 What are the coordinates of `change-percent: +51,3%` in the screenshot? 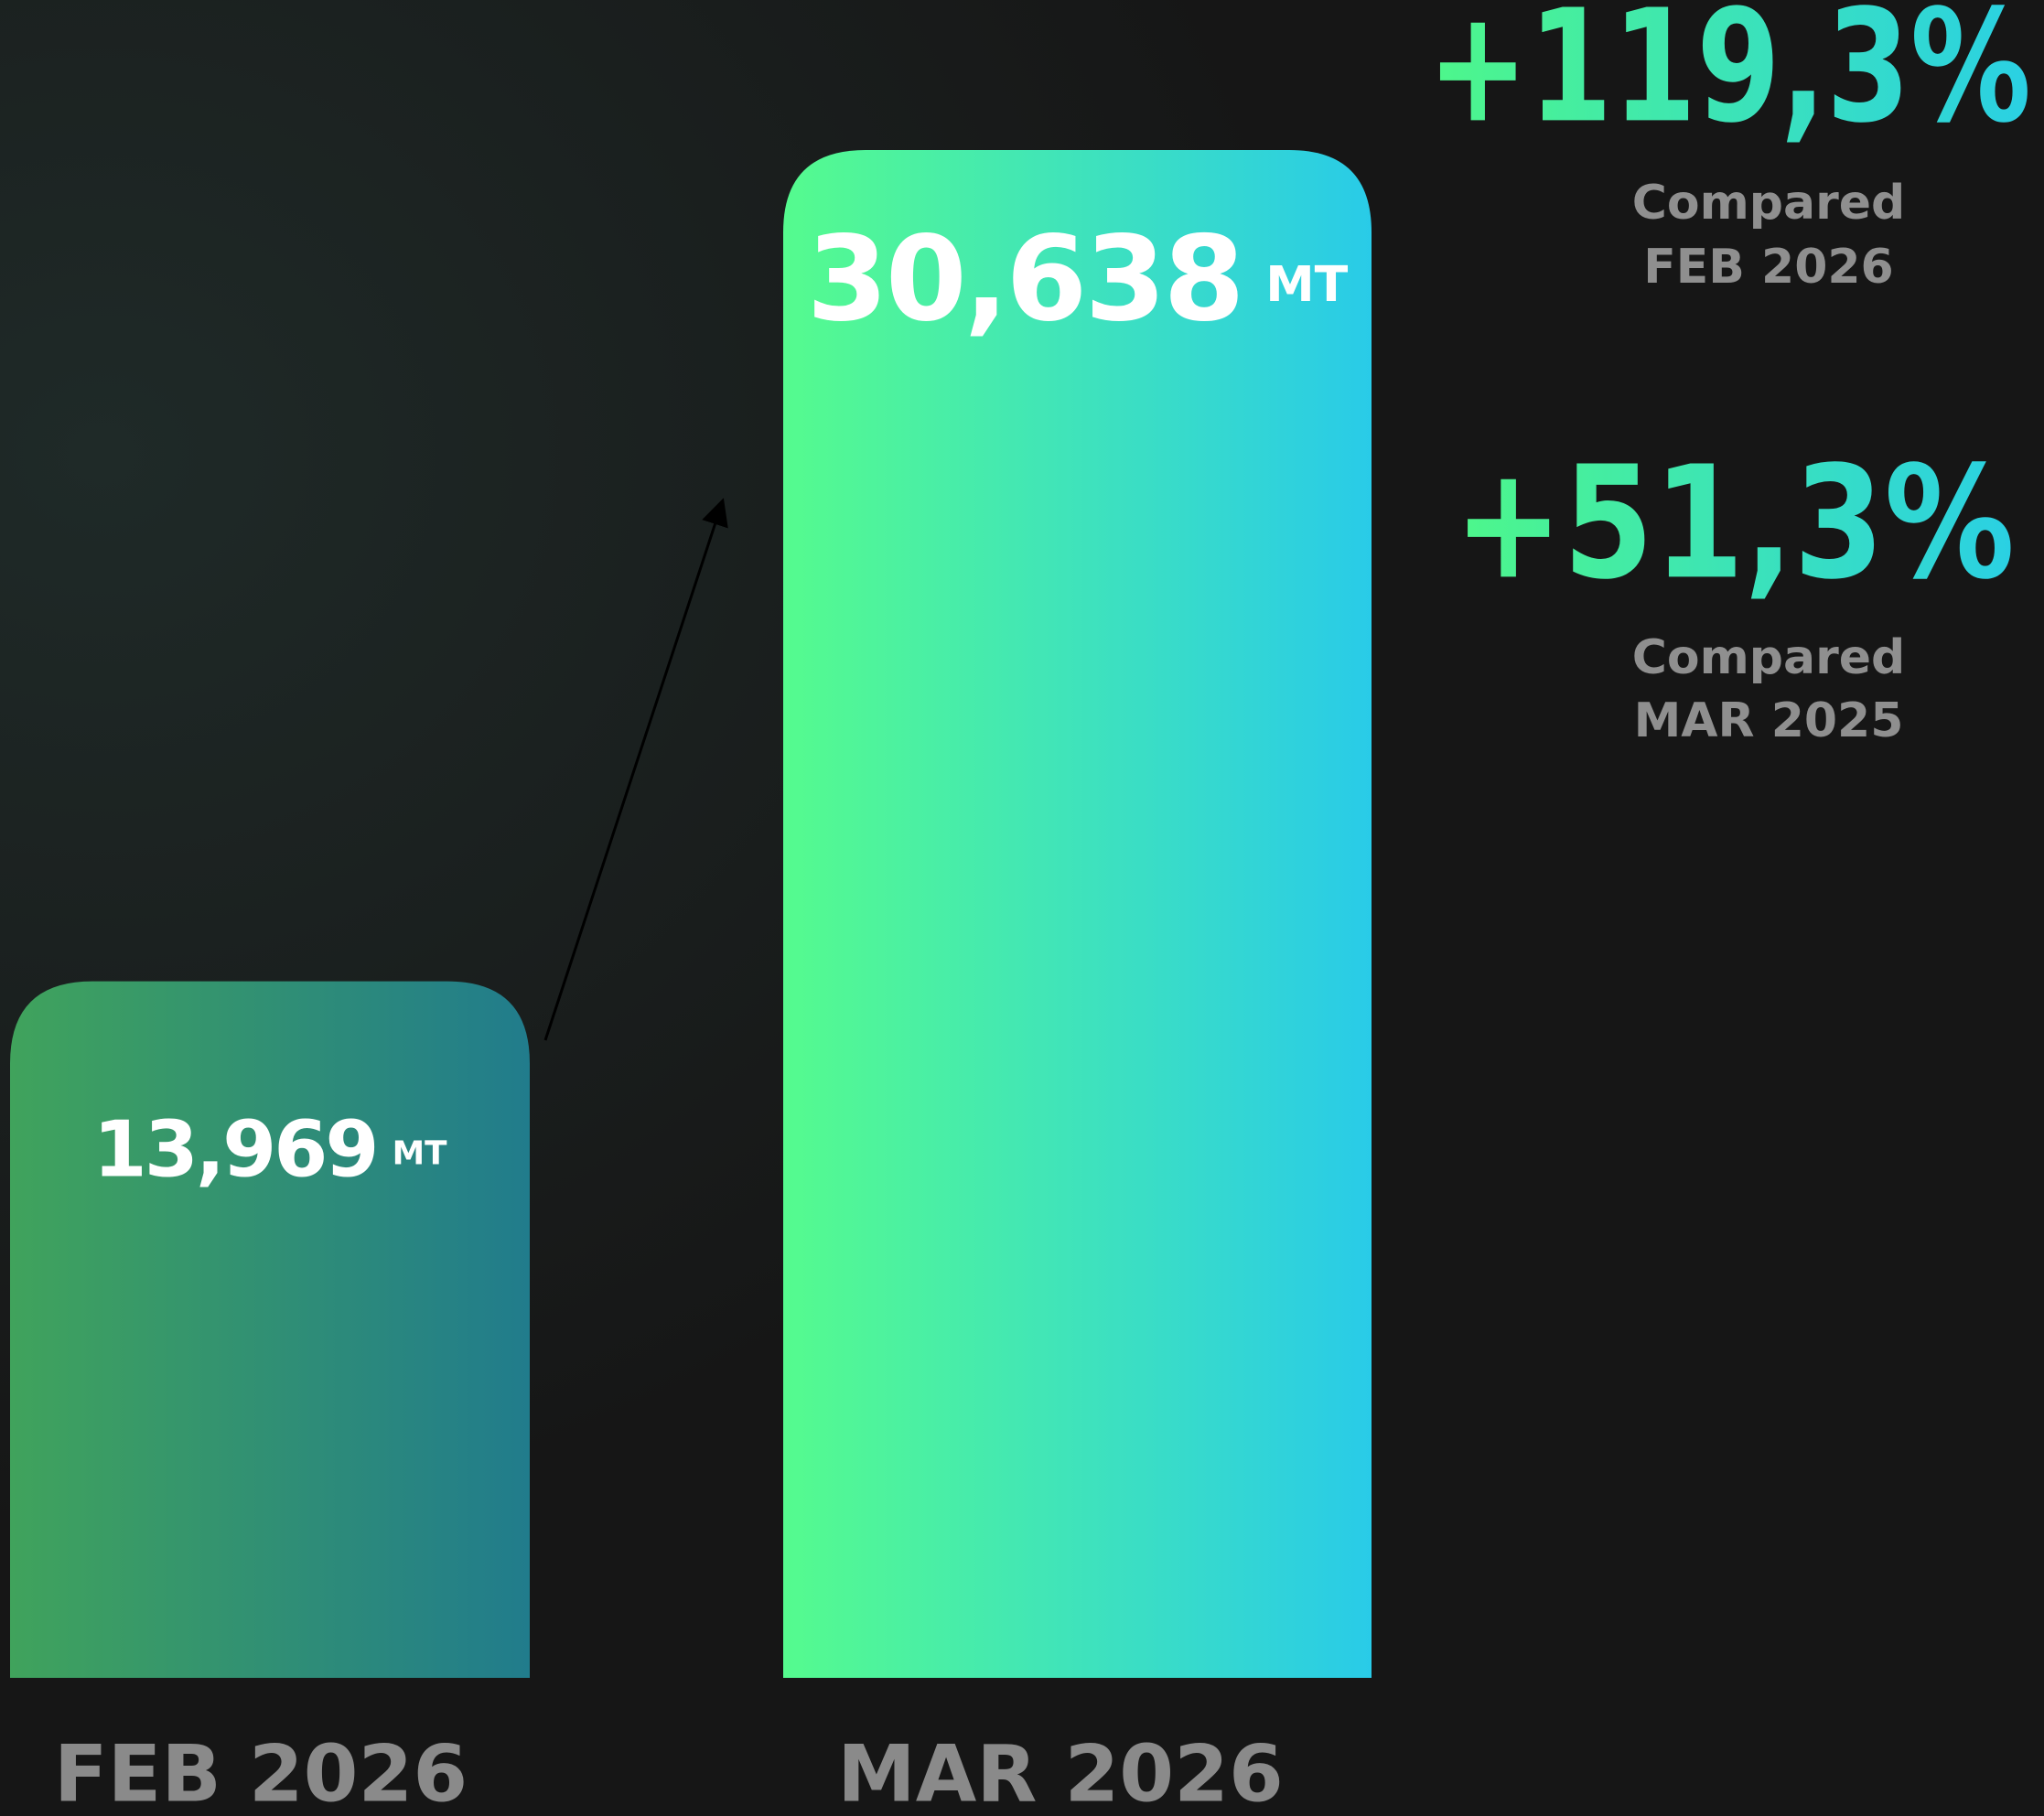 It's located at (1734, 523).